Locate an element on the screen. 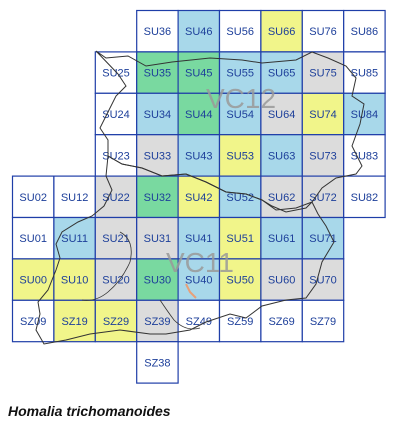 This screenshot has width=400, height=430. grid-cell-su53 is located at coordinates (240, 155).